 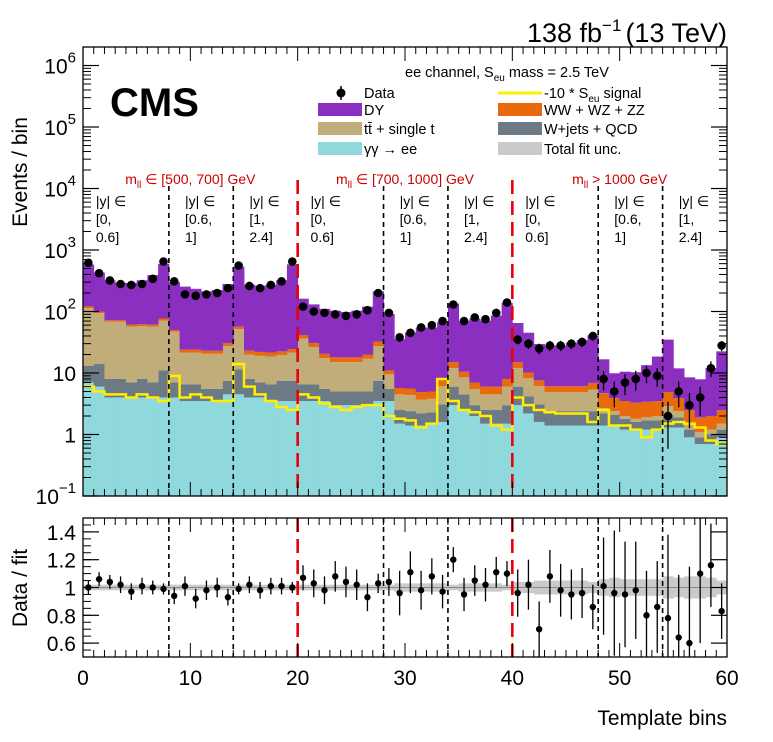 What do you see at coordinates (61, 561) in the screenshot?
I see `ratio-y-tick-label: 1.2` at bounding box center [61, 561].